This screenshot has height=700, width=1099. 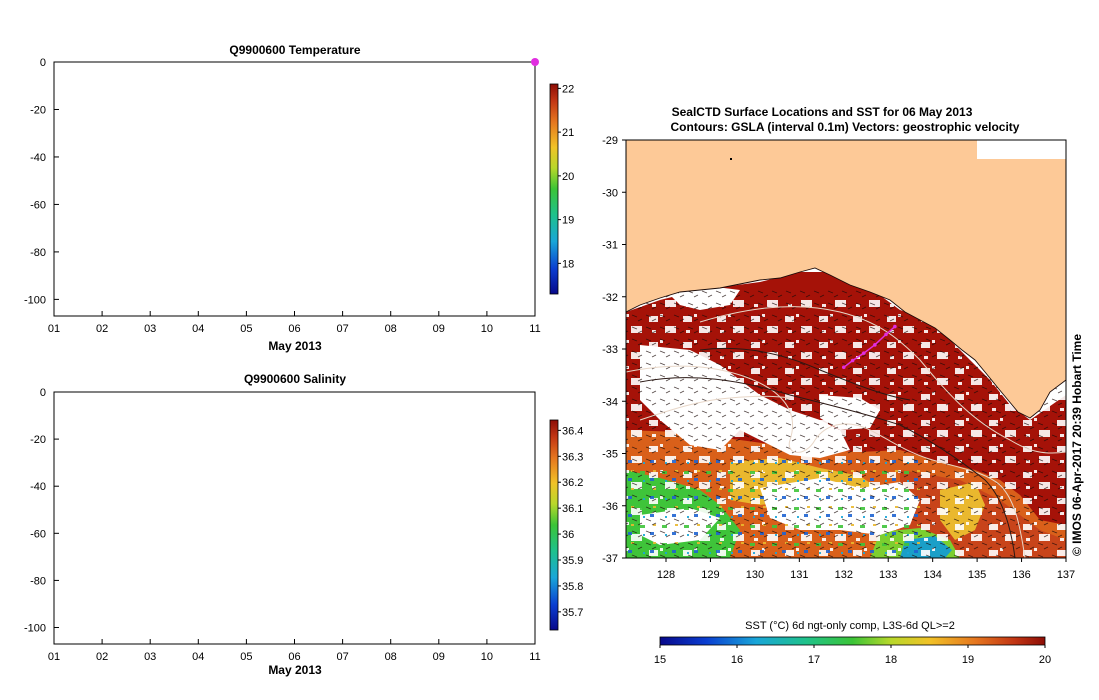 What do you see at coordinates (38, 487) in the screenshot?
I see `p2-y-tick-label: -40` at bounding box center [38, 487].